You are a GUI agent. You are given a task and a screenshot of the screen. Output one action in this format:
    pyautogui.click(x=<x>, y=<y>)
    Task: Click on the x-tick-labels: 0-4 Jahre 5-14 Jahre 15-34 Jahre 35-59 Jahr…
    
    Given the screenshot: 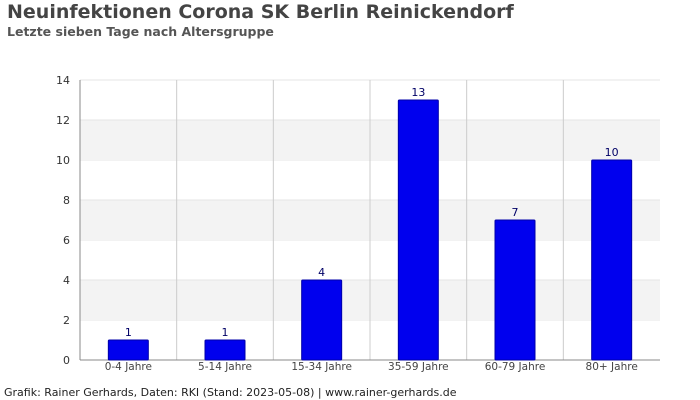 What is the action you would take?
    pyautogui.click(x=371, y=367)
    